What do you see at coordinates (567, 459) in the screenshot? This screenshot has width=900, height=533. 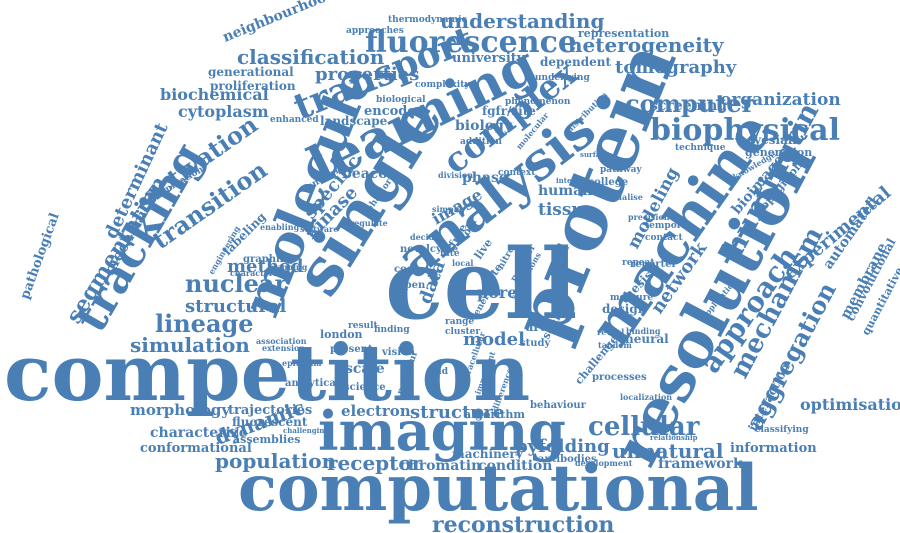 I see `cloud-word-antibodies: antibodies` at bounding box center [567, 459].